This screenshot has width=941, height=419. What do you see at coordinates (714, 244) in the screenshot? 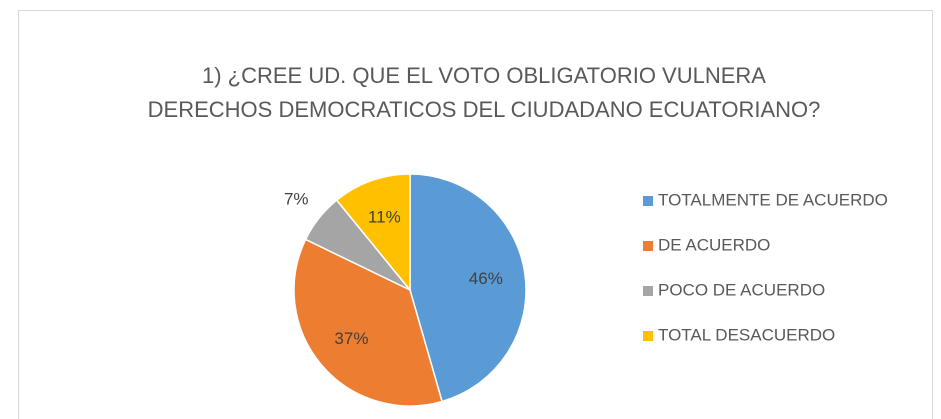
I see `legend-label: DE ACUERDO` at bounding box center [714, 244].